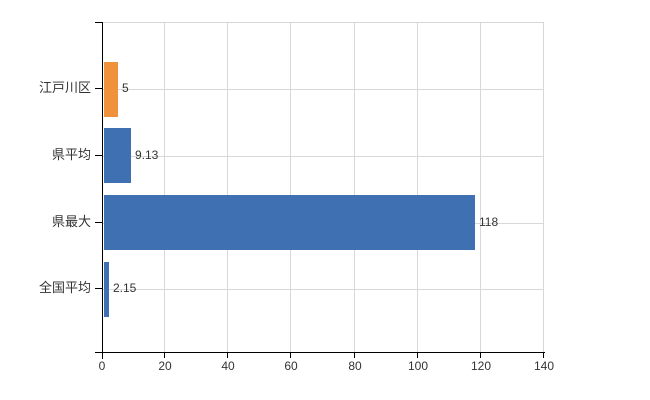 This screenshot has height=400, width=650. What do you see at coordinates (418, 366) in the screenshot?
I see `x-axis-label-100: 100` at bounding box center [418, 366].